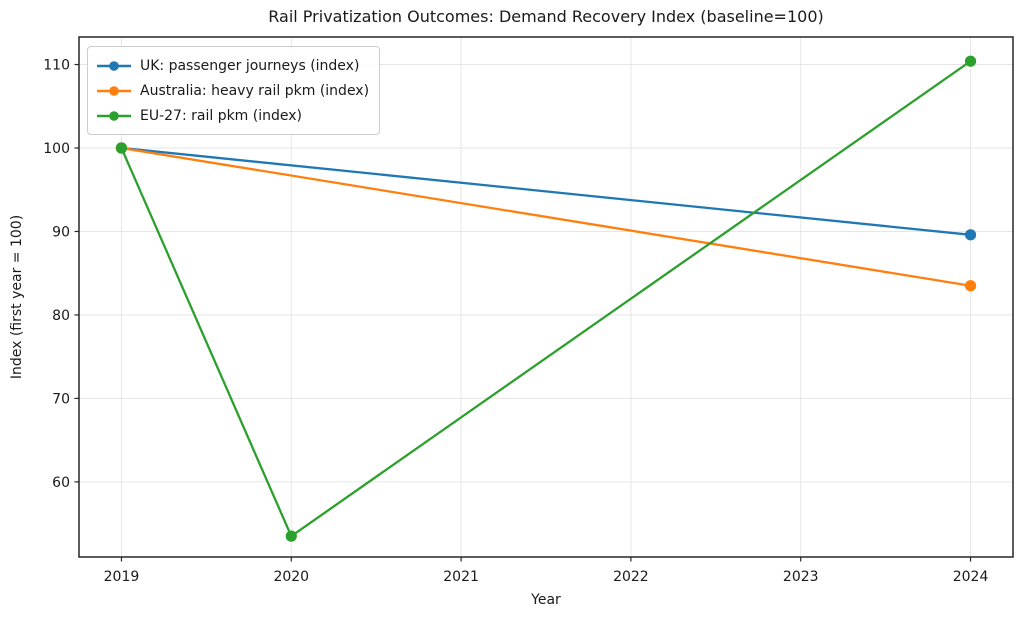 This screenshot has height=623, width=1024. I want to click on legend-label: Australia: heavy rail pkm (index), so click(255, 90).